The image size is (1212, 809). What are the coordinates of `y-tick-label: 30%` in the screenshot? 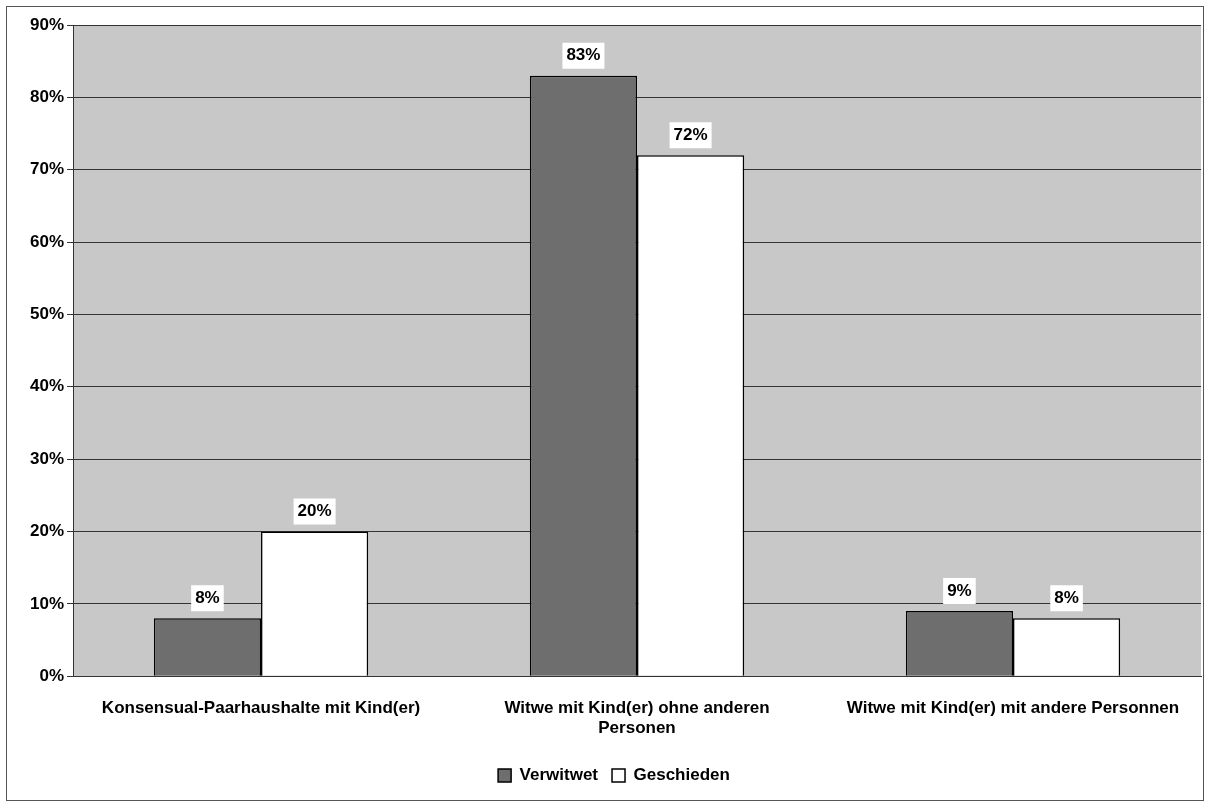 It's located at (47, 458).